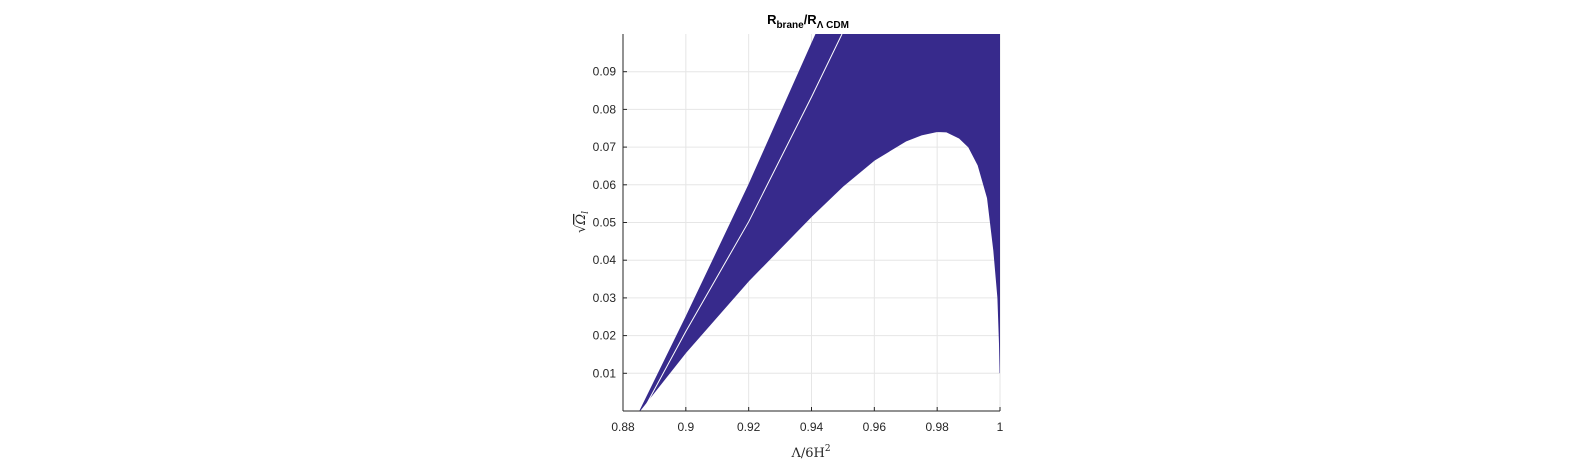  I want to click on x-tick-labels: 0.88 0.9 0.92 0.94 0.96 0.98 1, so click(807, 427).